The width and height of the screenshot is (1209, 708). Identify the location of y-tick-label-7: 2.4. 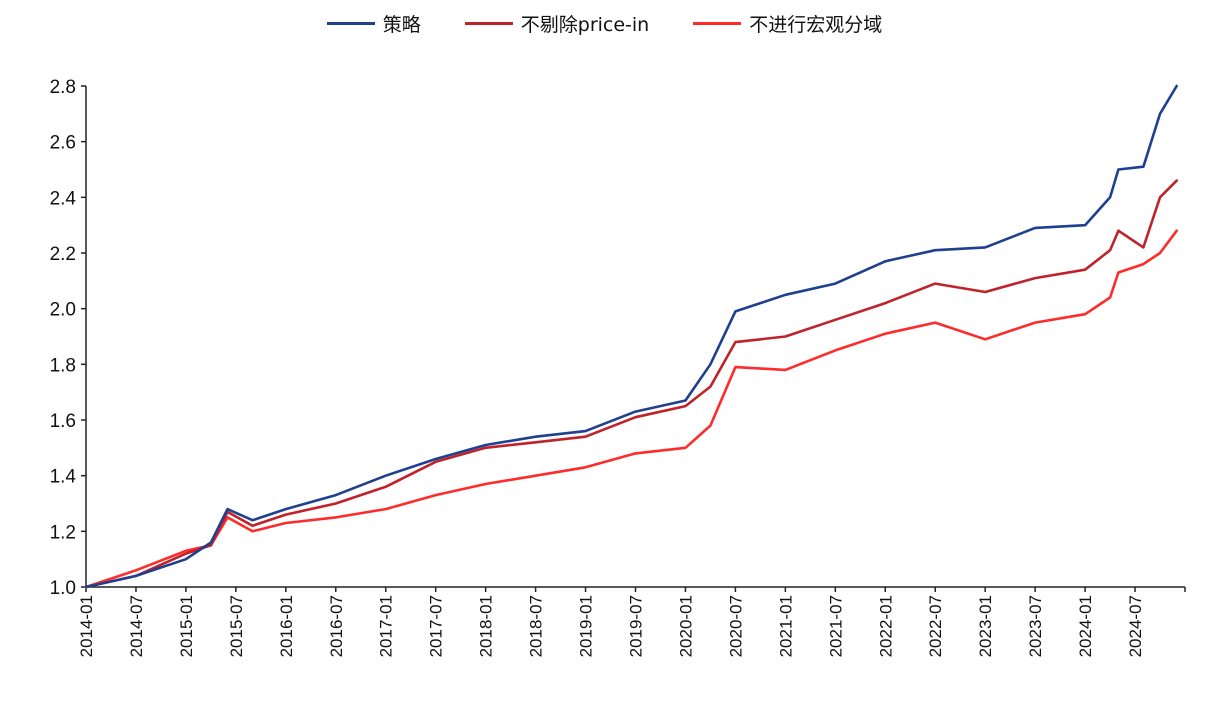
(63, 198).